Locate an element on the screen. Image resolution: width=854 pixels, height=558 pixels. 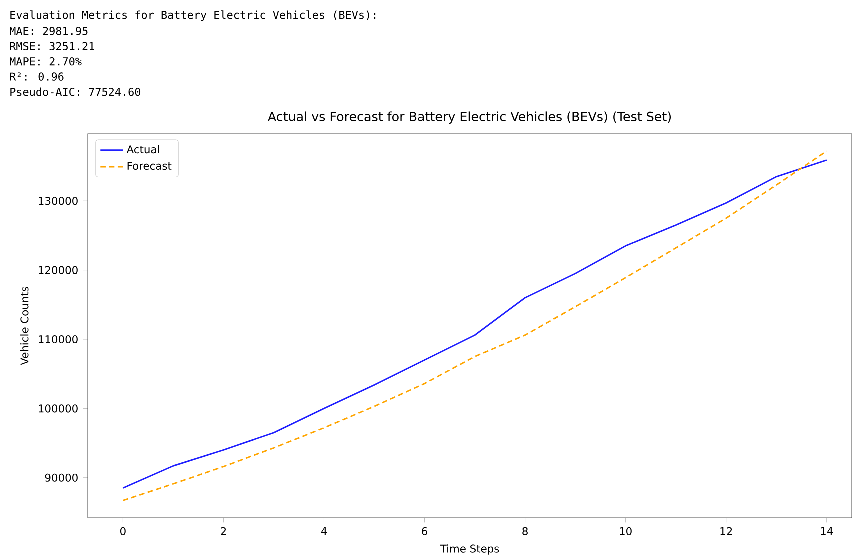
x-tick-label: 6 is located at coordinates (425, 531).